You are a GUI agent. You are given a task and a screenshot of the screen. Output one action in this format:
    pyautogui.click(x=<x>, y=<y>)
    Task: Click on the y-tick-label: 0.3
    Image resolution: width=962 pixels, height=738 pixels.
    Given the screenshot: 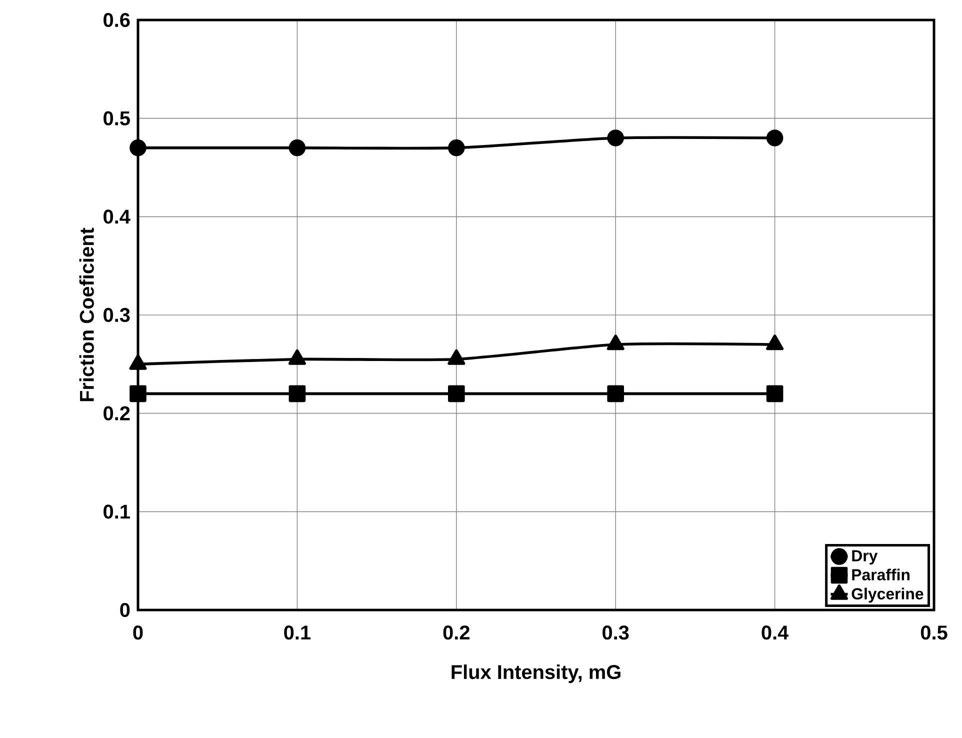 What is the action you would take?
    pyautogui.click(x=117, y=315)
    